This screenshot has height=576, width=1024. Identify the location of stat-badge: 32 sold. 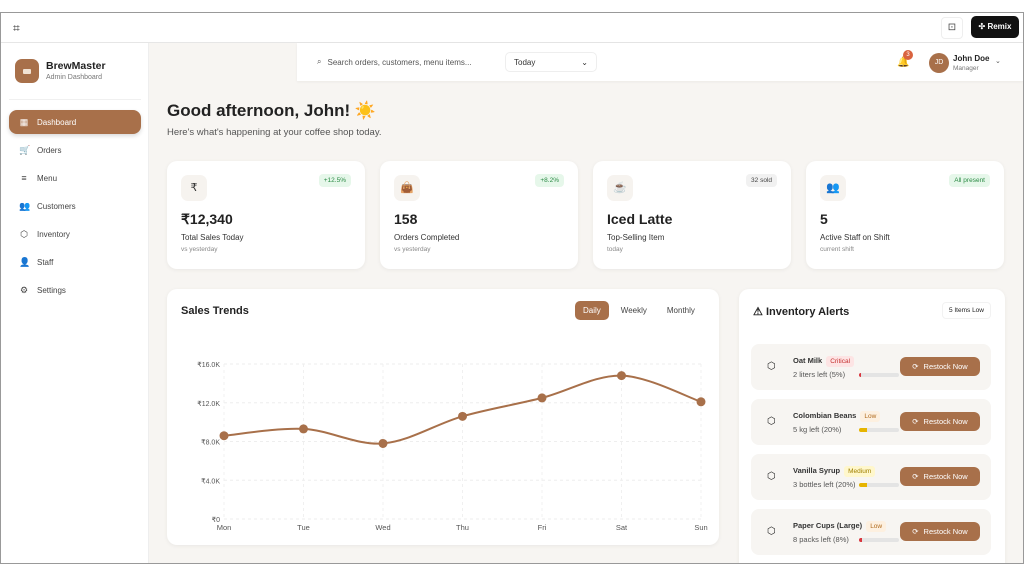
(761, 180).